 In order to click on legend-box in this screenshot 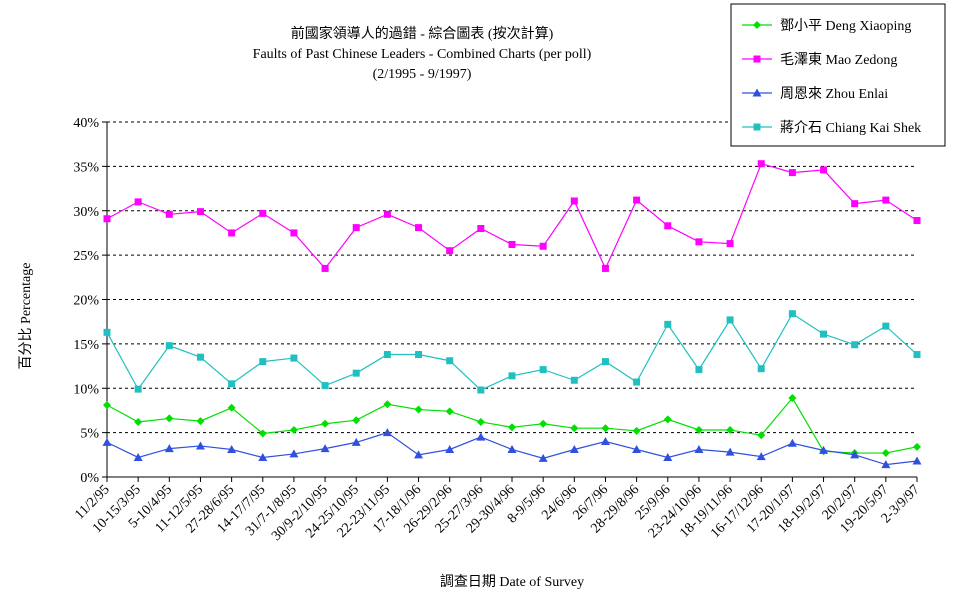, I will do `click(838, 75)`.